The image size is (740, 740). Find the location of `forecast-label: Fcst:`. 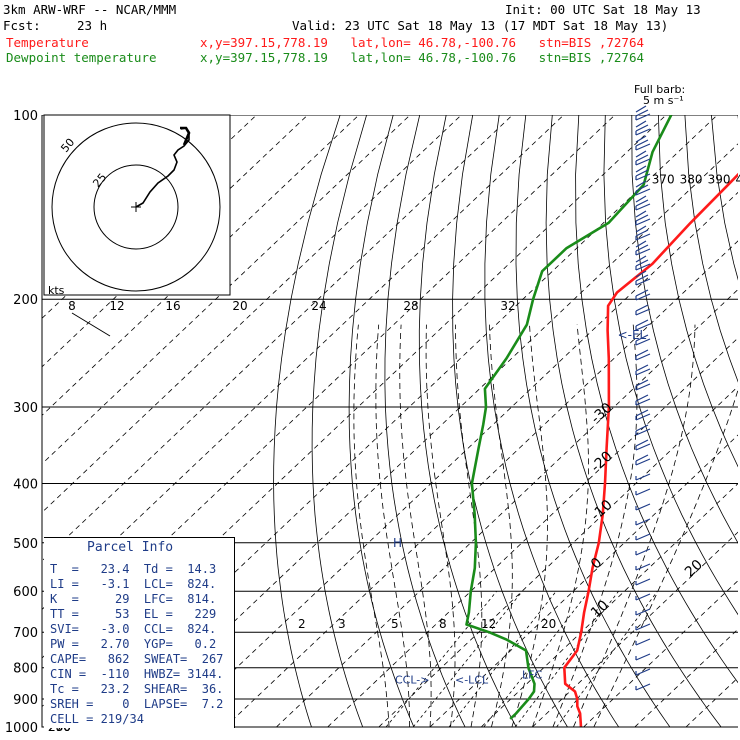

forecast-label: Fcst: is located at coordinates (22, 25).